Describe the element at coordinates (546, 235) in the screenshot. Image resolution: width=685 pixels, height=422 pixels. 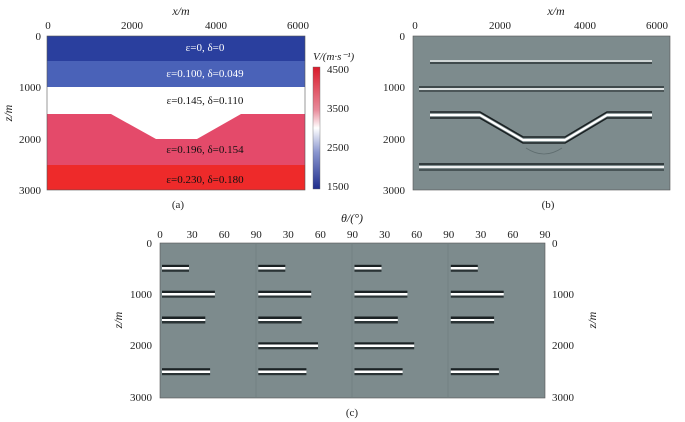
I see `panel-c-angle-tick-3-90: 90` at that location.